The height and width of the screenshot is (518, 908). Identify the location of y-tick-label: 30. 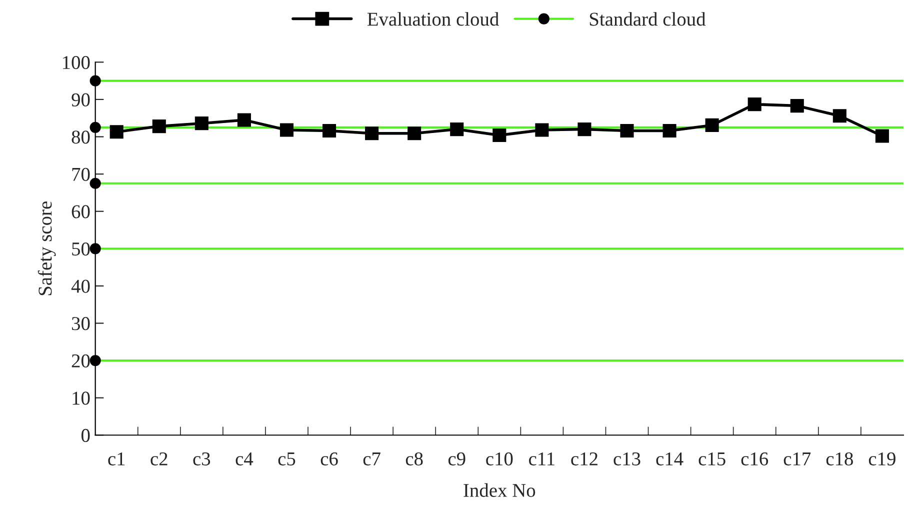
(81, 323).